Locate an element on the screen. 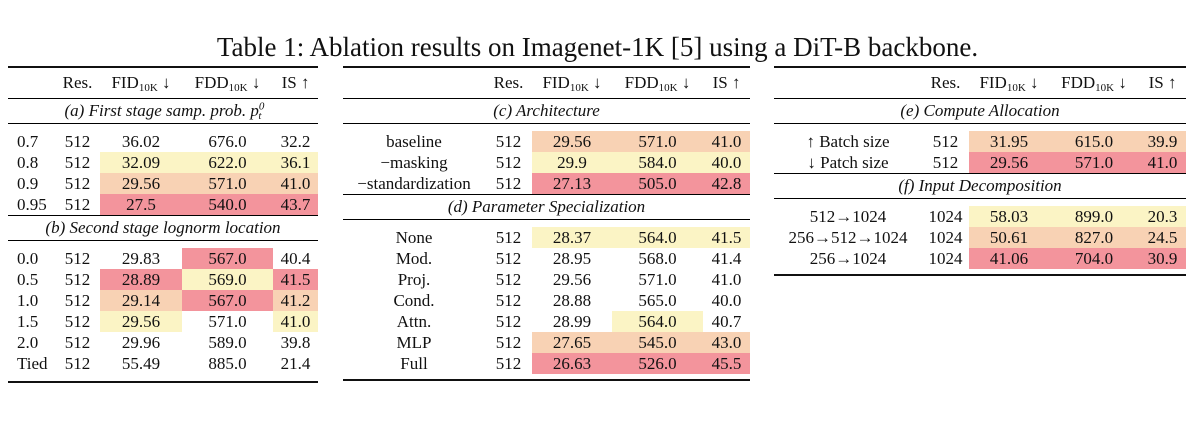  is-cell: 43.7 is located at coordinates (295, 205).